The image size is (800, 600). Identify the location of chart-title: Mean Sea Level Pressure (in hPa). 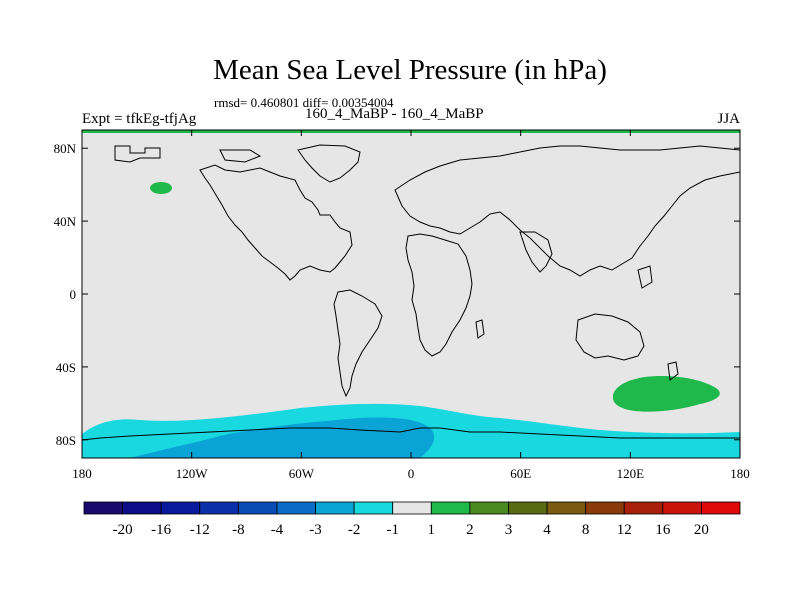
(410, 70).